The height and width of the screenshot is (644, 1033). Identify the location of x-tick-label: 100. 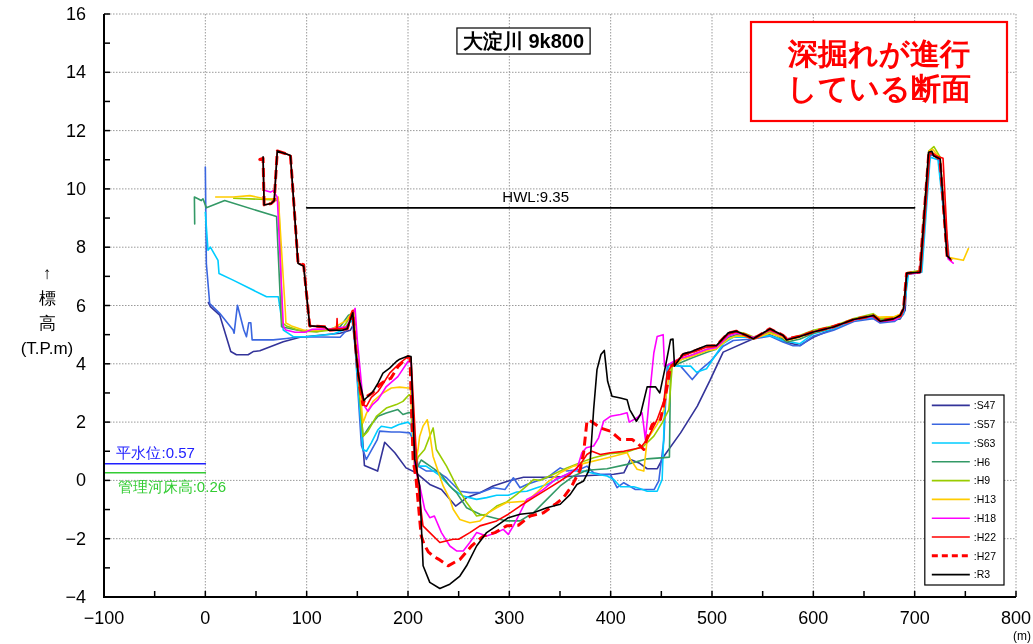
(306, 618).